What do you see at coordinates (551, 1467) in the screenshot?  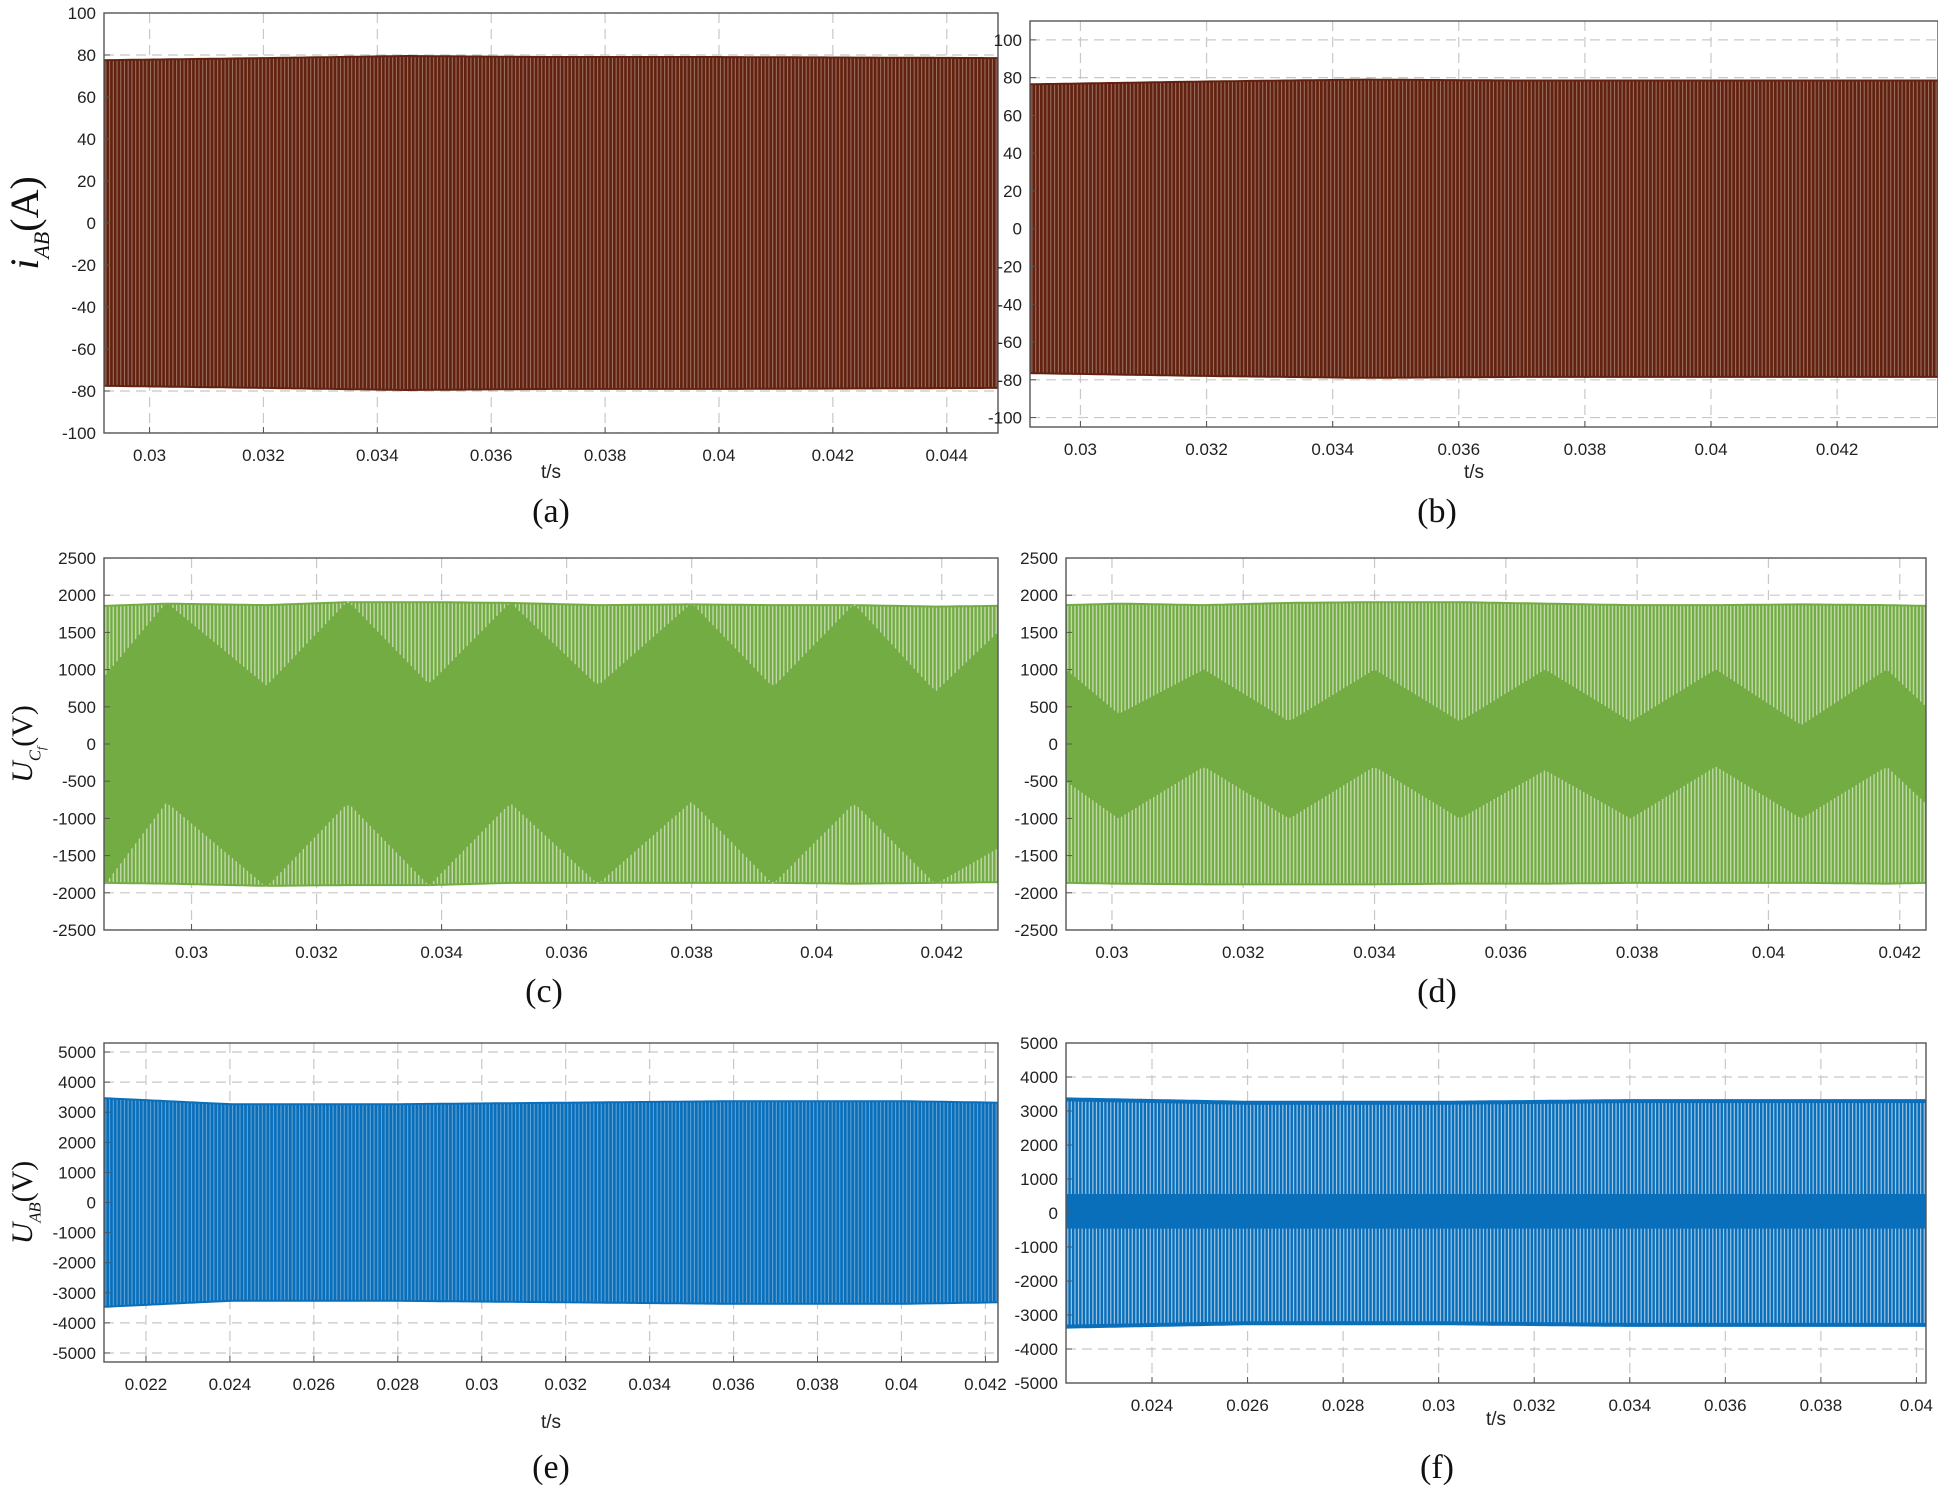 I see `panel-caption: (e)` at bounding box center [551, 1467].